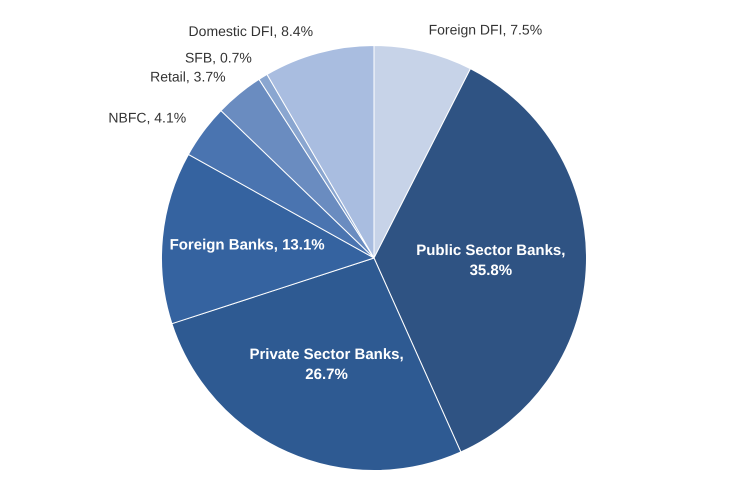 This screenshot has height=491, width=748. I want to click on slice-label: Foreign Banks, 13.1%, so click(247, 245).